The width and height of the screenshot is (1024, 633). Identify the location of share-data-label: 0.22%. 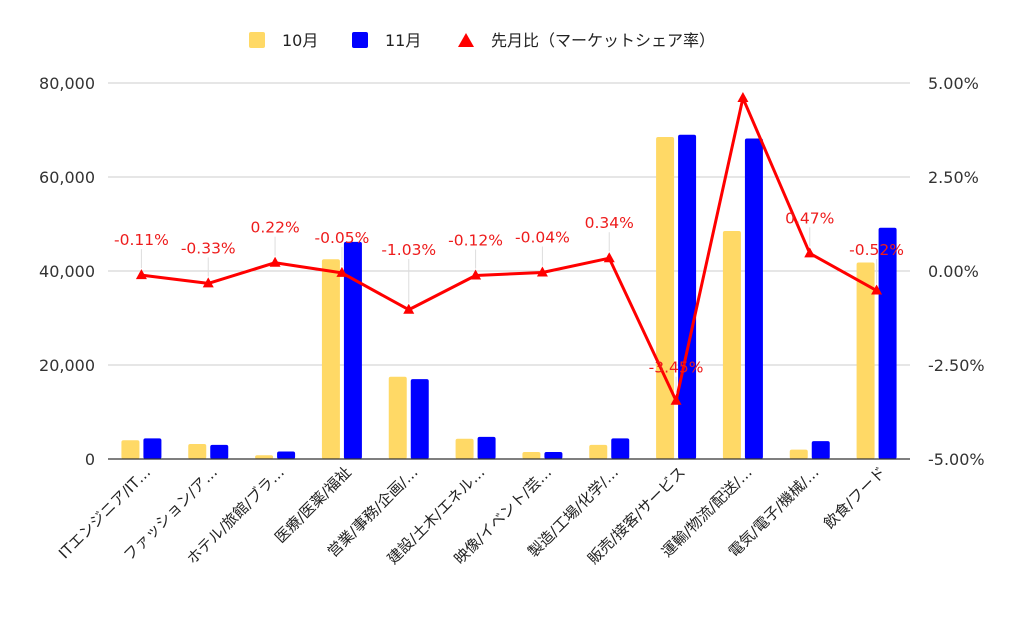
(274, 228).